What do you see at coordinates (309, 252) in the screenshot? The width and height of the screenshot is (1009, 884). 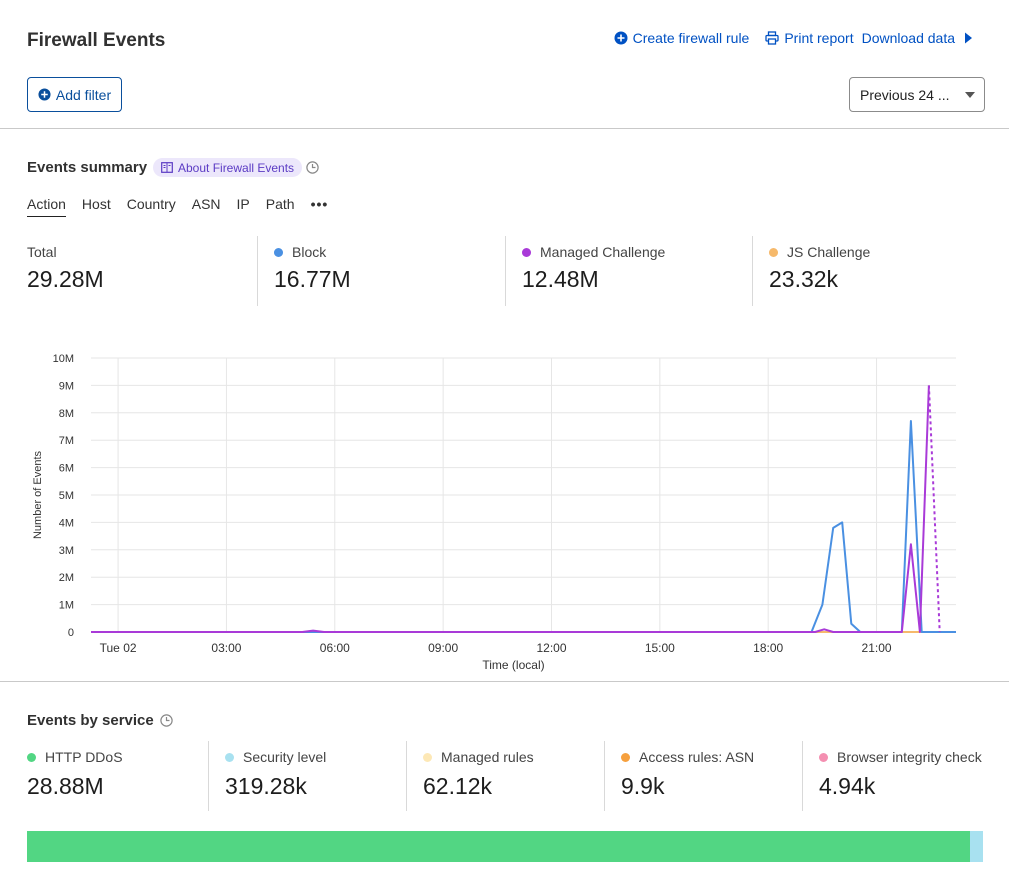 I see `stat-label: Block` at bounding box center [309, 252].